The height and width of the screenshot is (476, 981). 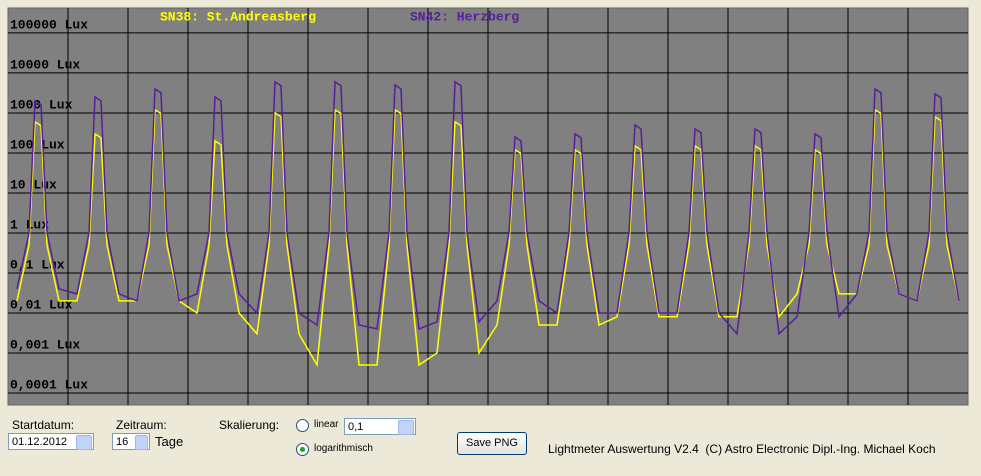 I want to click on startdatum-select: 01.12.2012, so click(x=51, y=441).